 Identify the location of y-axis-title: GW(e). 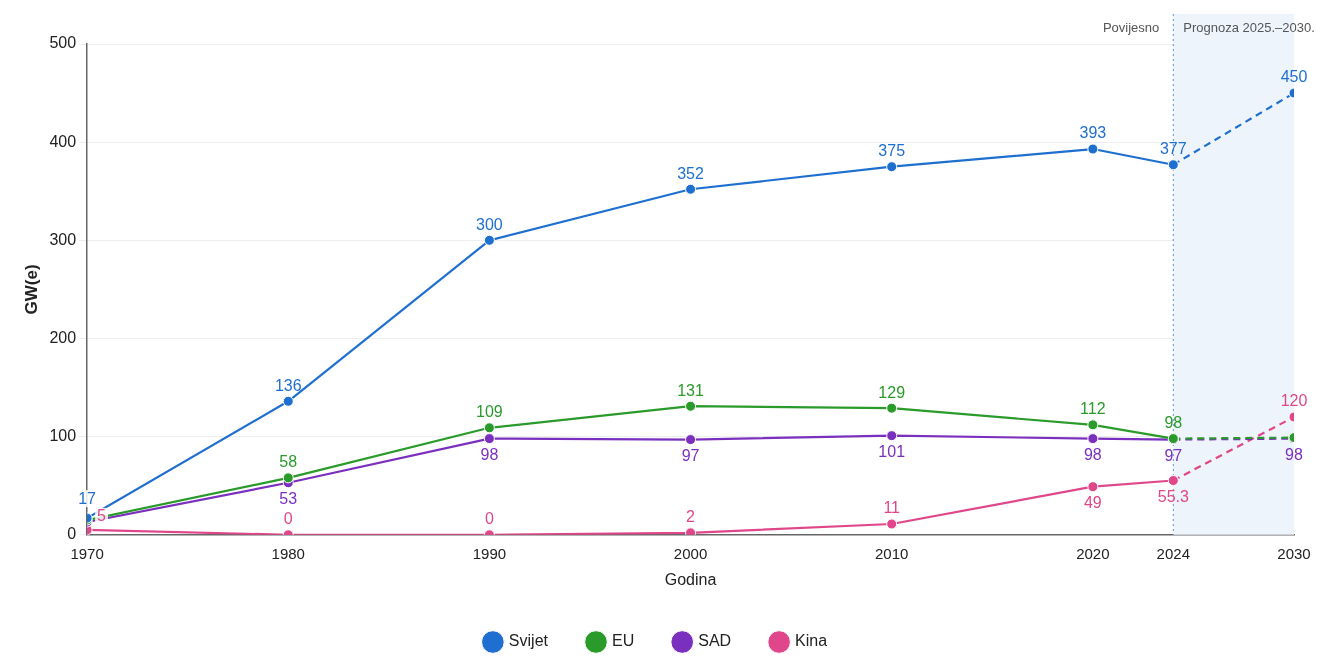
(31, 289).